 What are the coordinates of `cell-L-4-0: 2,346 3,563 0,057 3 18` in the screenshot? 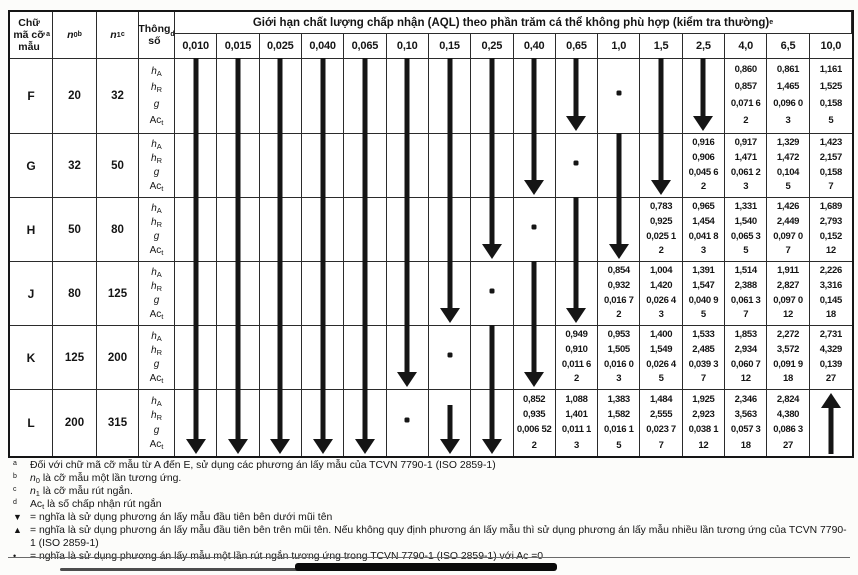 It's located at (746, 423).